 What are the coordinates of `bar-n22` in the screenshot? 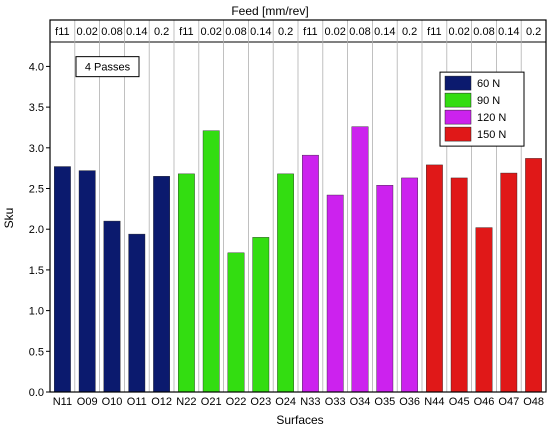 It's located at (186, 283).